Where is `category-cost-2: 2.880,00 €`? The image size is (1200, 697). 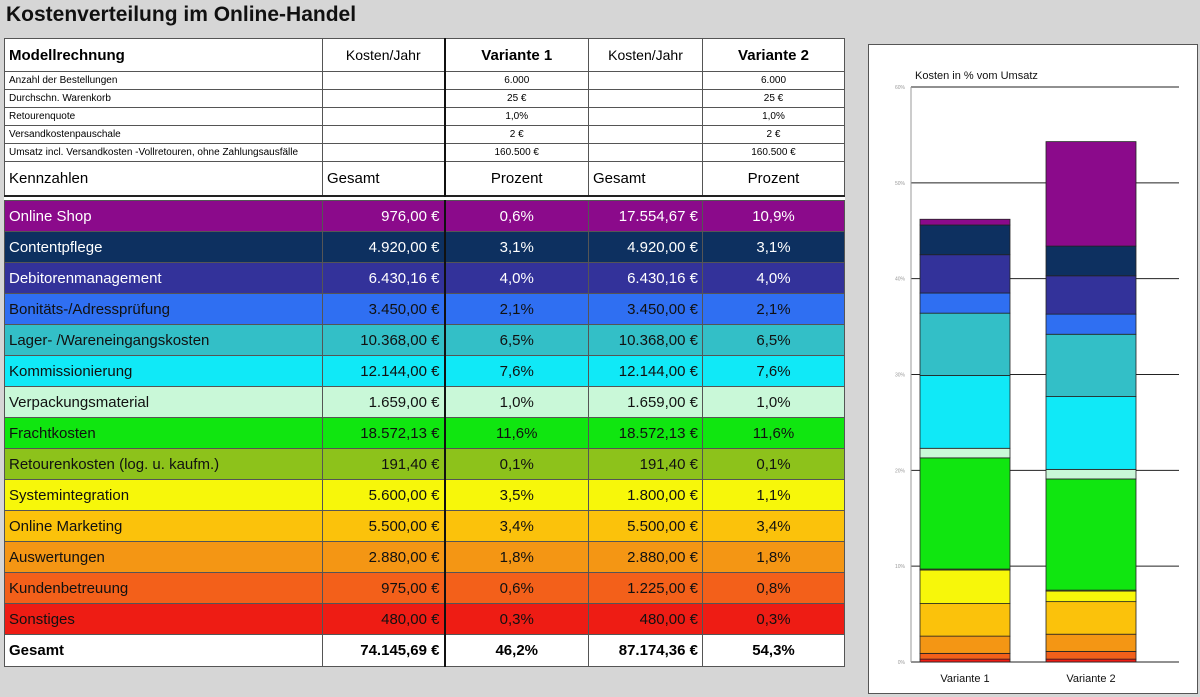 category-cost-2: 2.880,00 € is located at coordinates (645, 557).